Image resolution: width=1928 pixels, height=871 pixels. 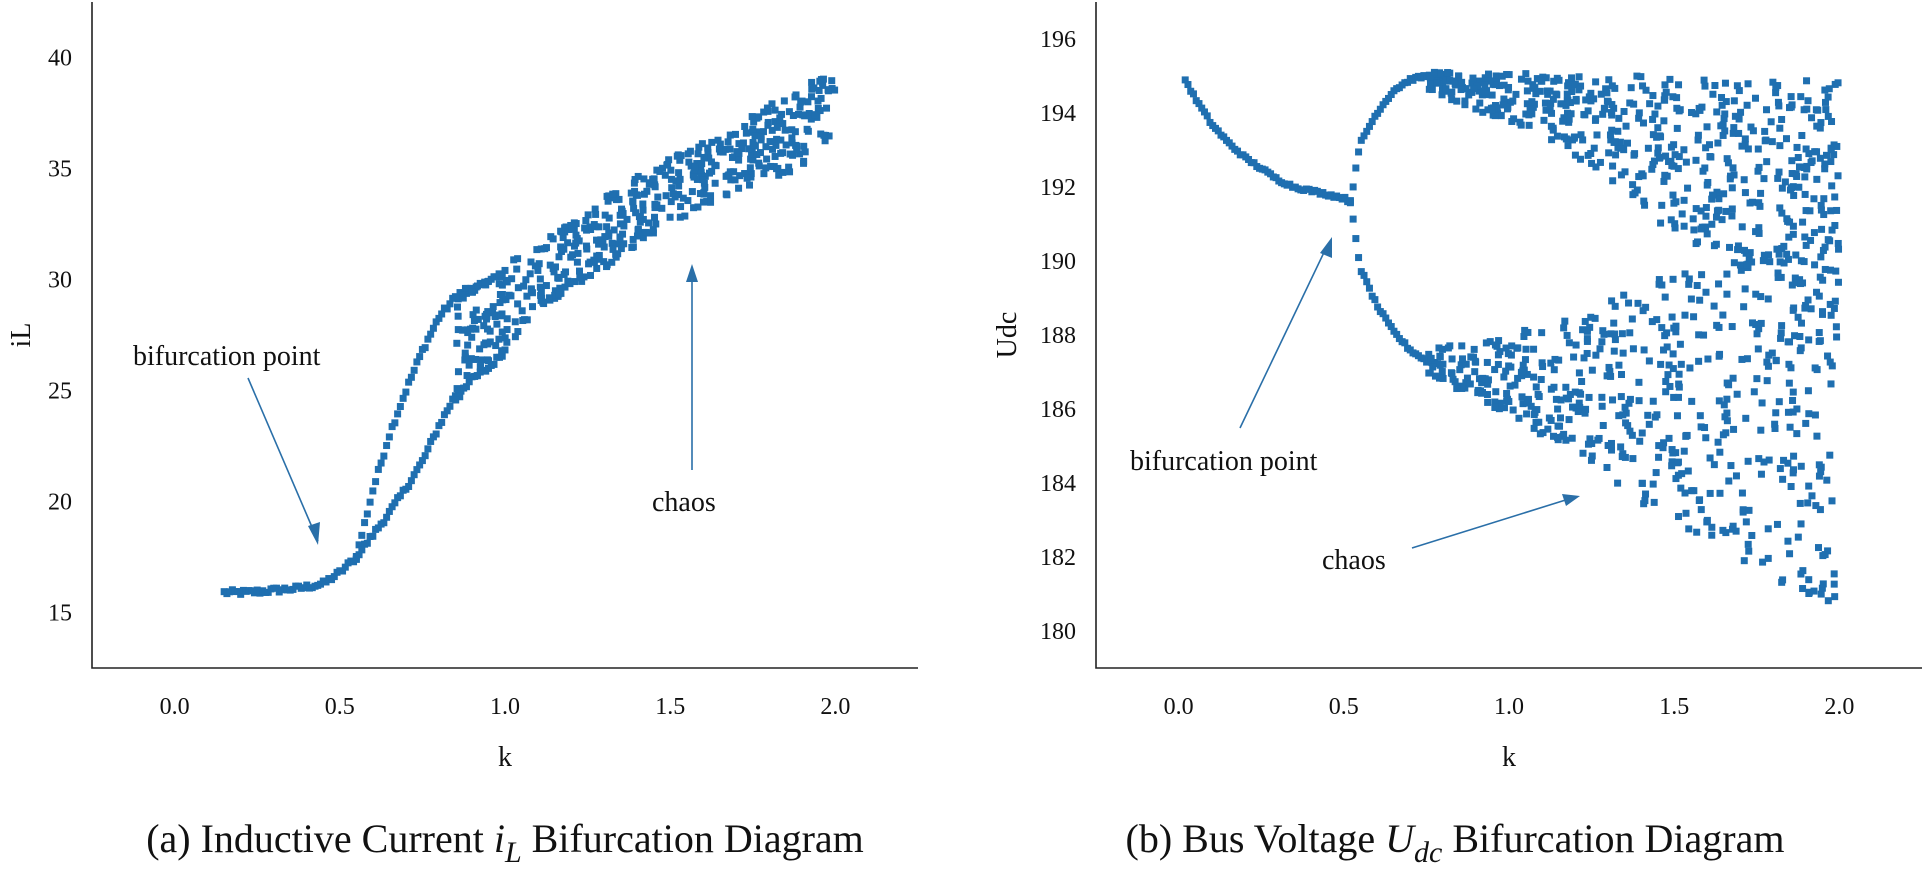 I want to click on panel-b-y-tick-label: 190, so click(x=1058, y=262).